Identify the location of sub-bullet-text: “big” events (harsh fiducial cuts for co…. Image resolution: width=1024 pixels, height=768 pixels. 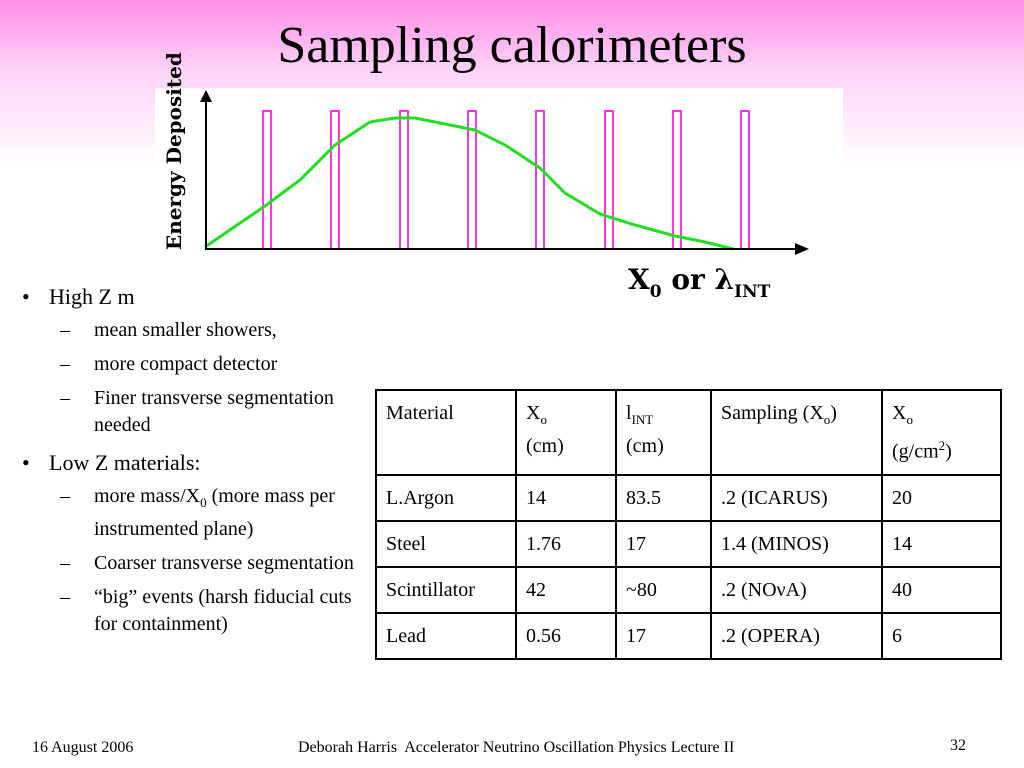
(223, 610).